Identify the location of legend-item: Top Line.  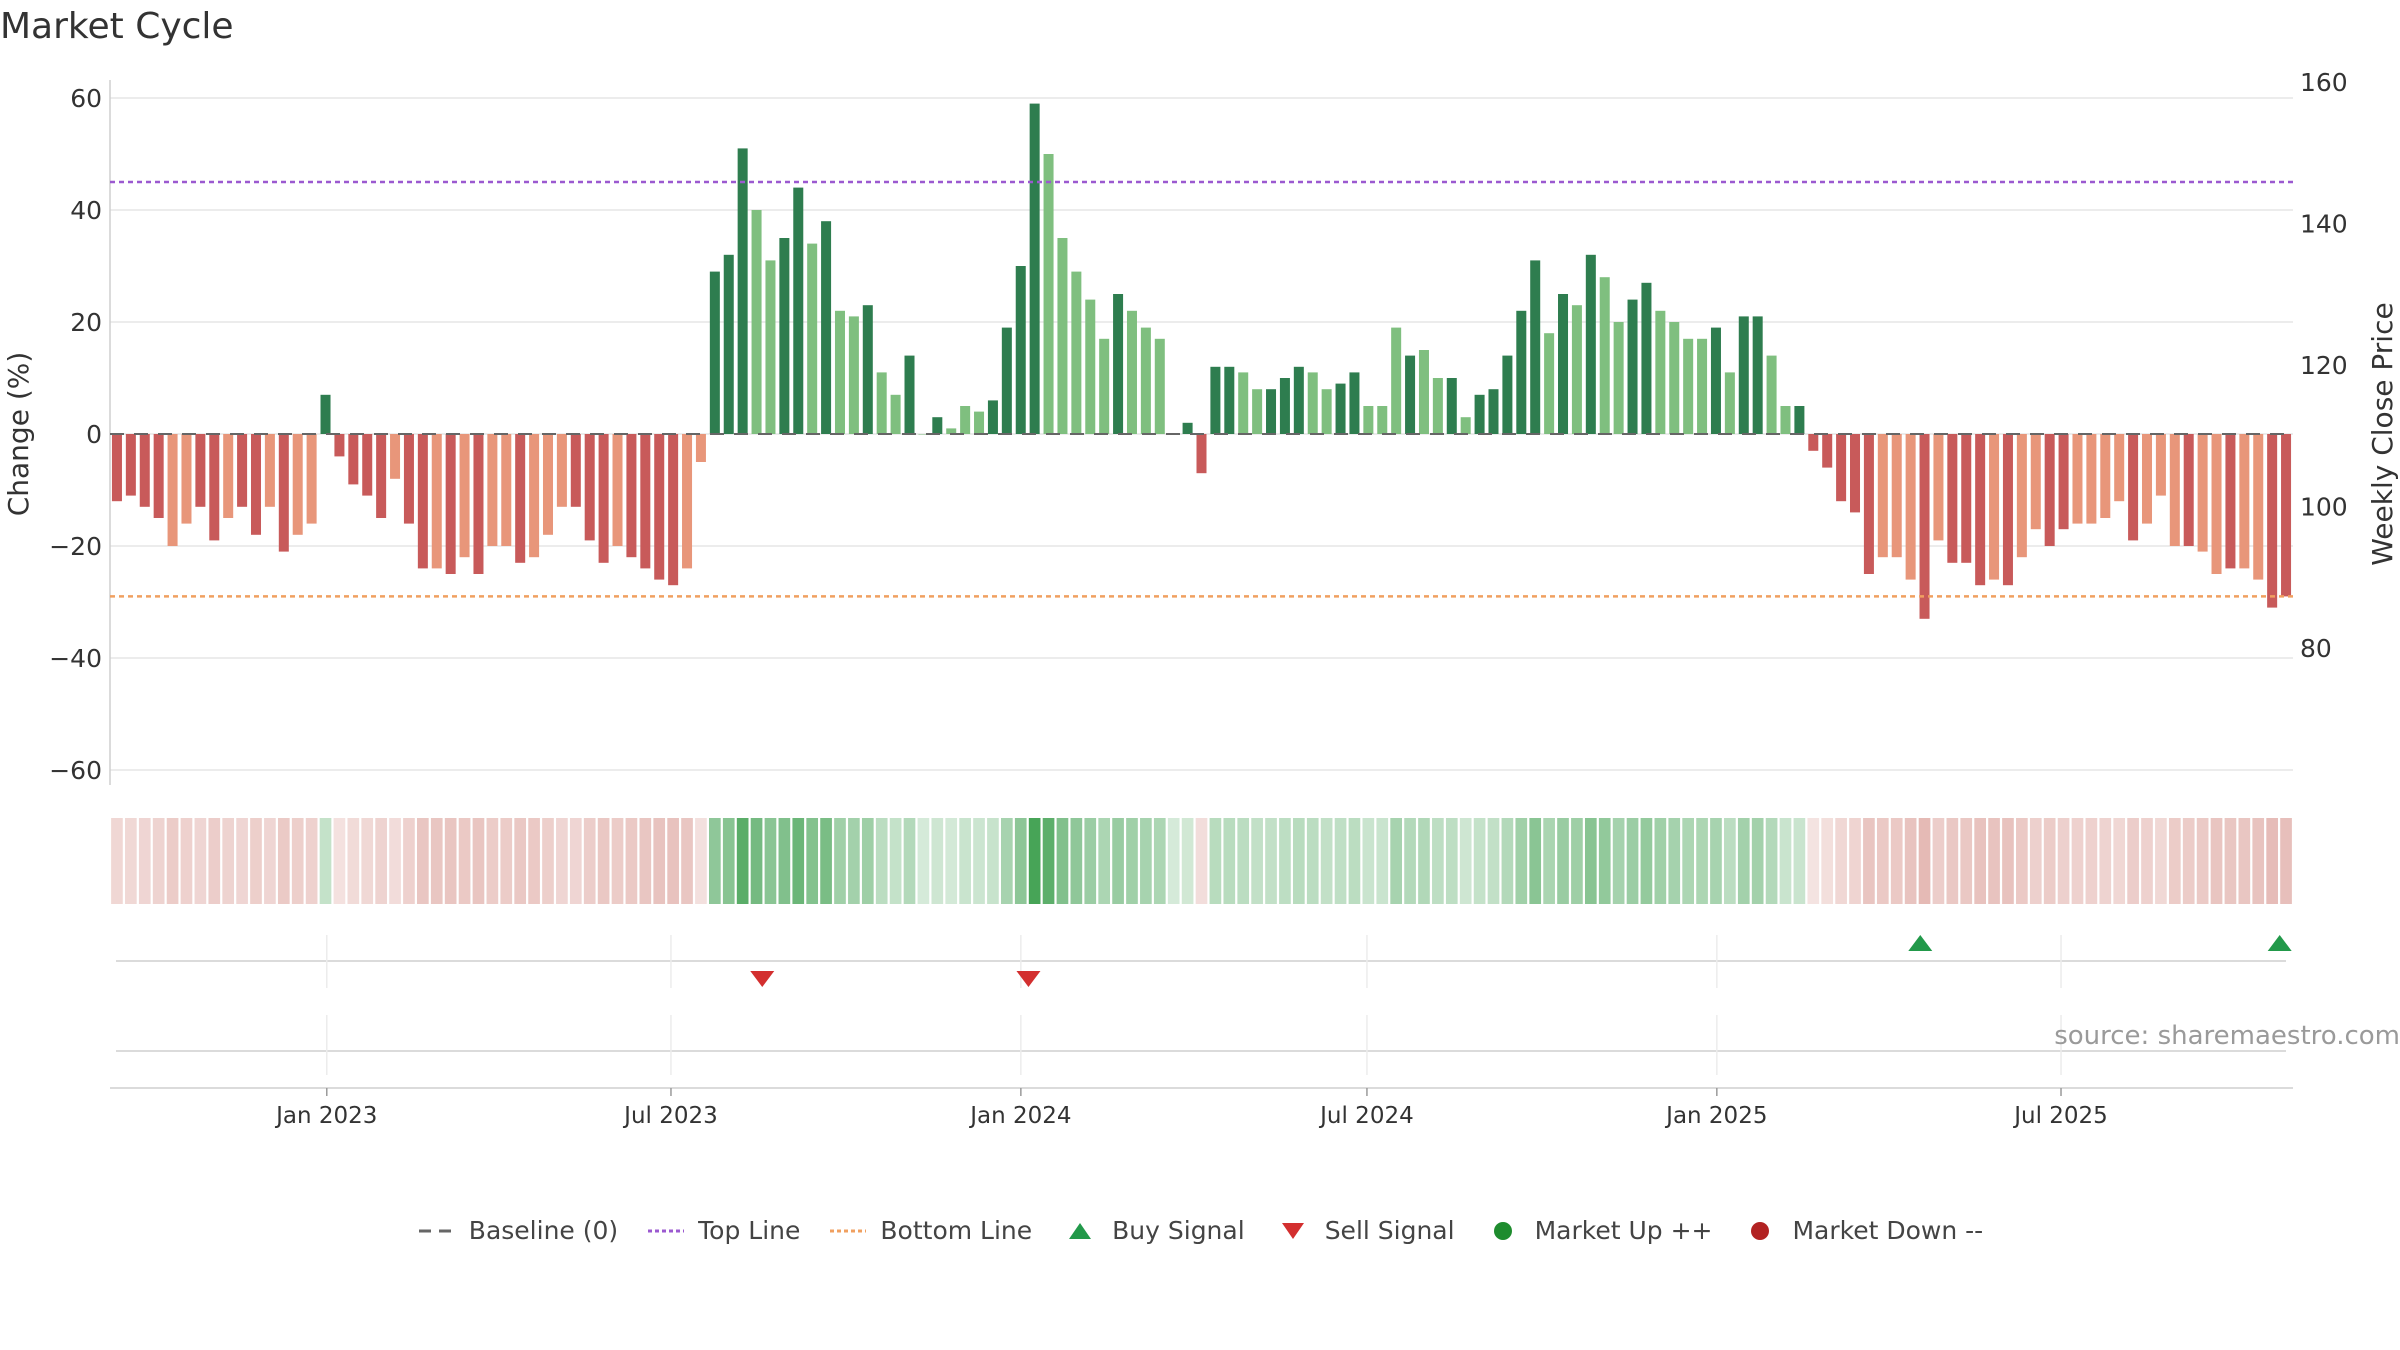
(723, 1230).